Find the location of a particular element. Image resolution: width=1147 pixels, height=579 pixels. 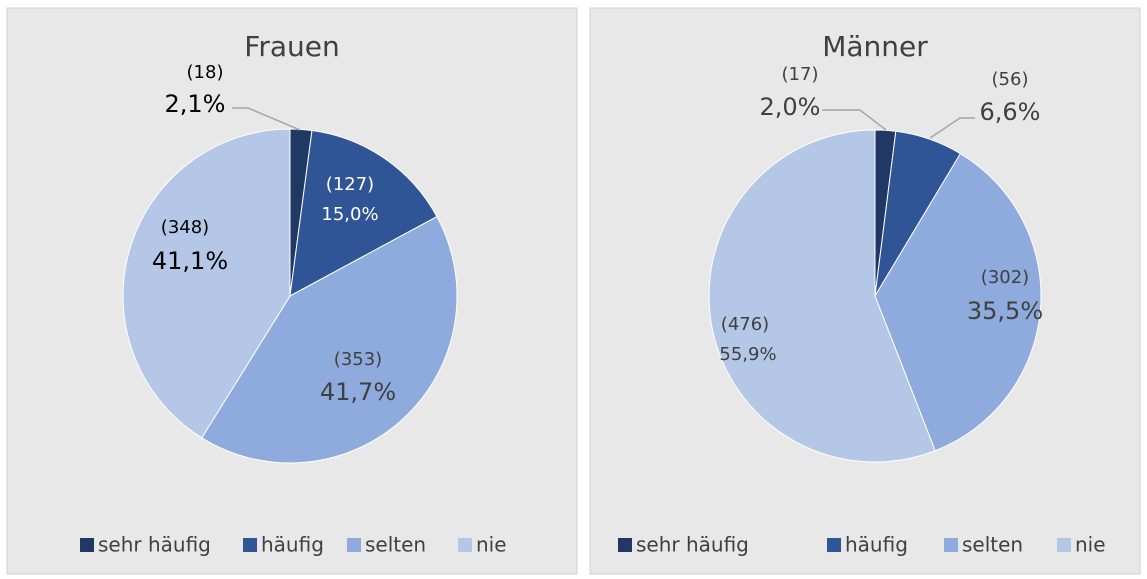

count-label: (302) is located at coordinates (1005, 277).